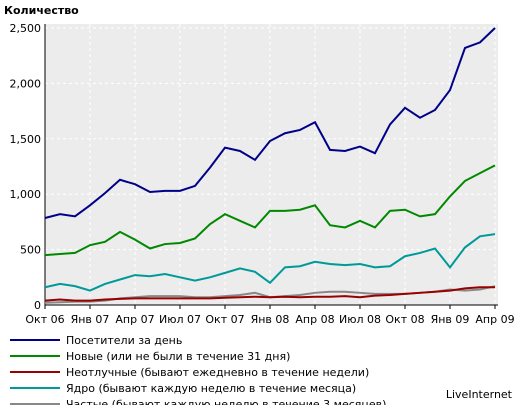  Describe the element at coordinates (44, 319) in the screenshot. I see `x-tick-label: Окт 06` at that location.